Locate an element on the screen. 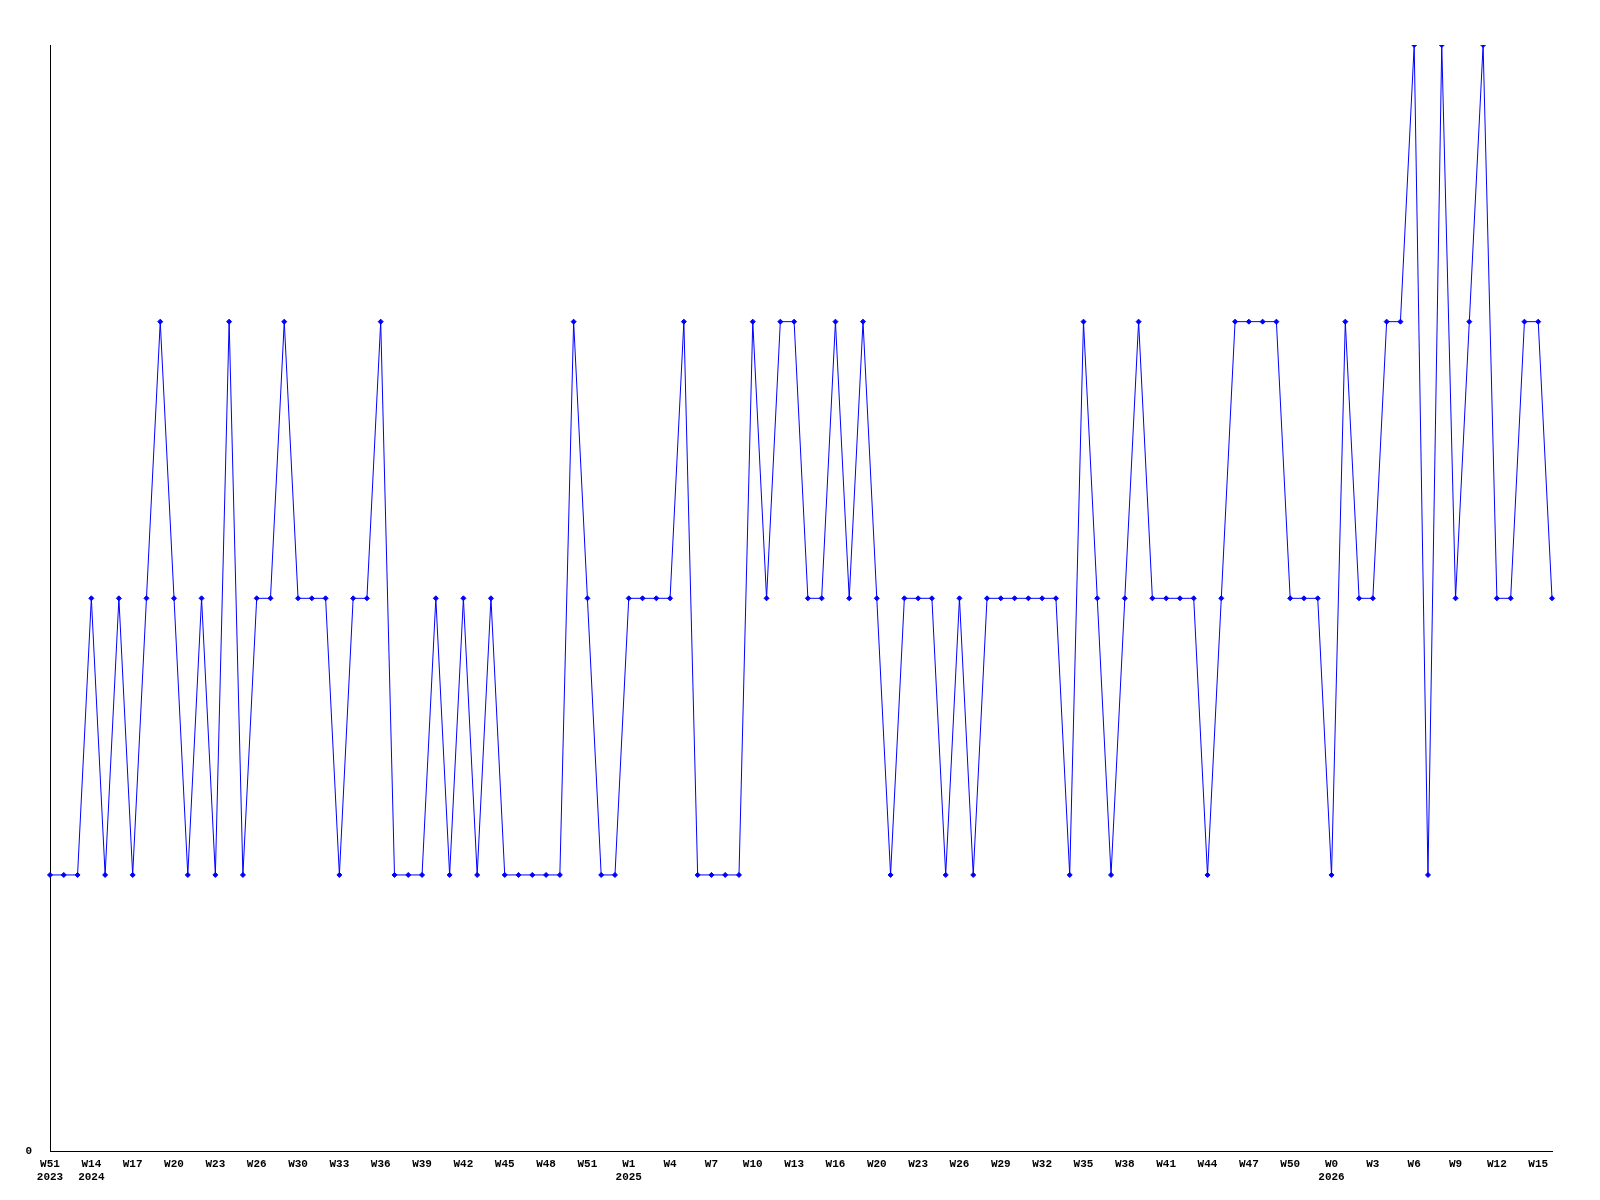 This screenshot has height=1200, width=1600. x-tick-label: W7 is located at coordinates (711, 1163).